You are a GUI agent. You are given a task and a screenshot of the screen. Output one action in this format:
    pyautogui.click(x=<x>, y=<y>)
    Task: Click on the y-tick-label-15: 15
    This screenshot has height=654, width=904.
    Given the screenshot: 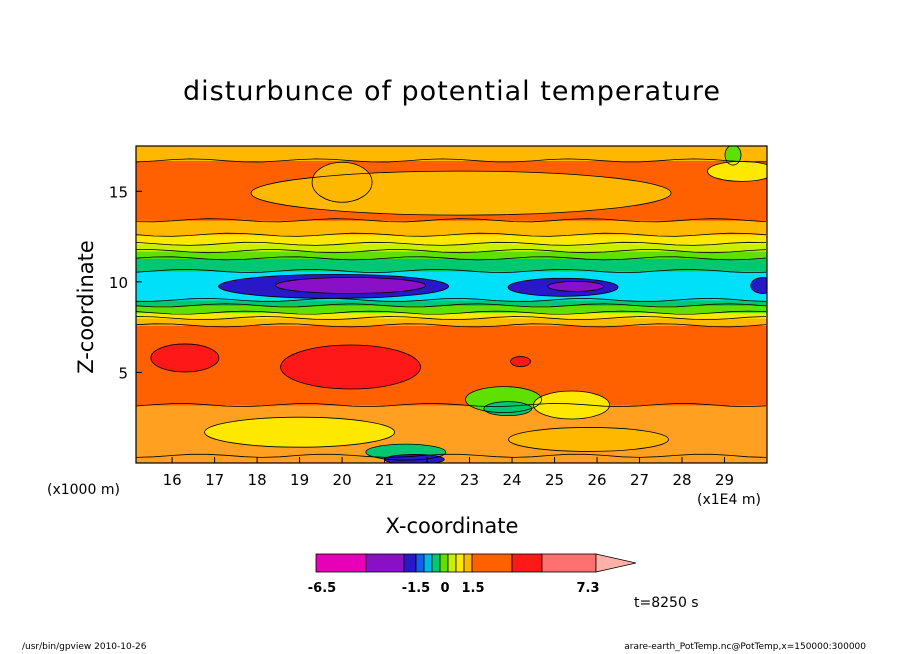 What is the action you would take?
    pyautogui.click(x=118, y=192)
    